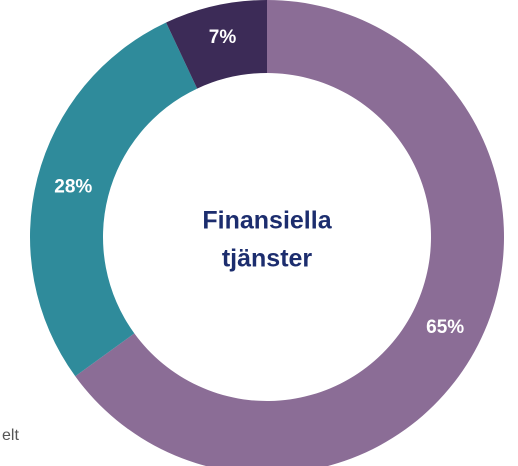  What do you see at coordinates (267, 221) in the screenshot?
I see `center-title: Finansiella` at bounding box center [267, 221].